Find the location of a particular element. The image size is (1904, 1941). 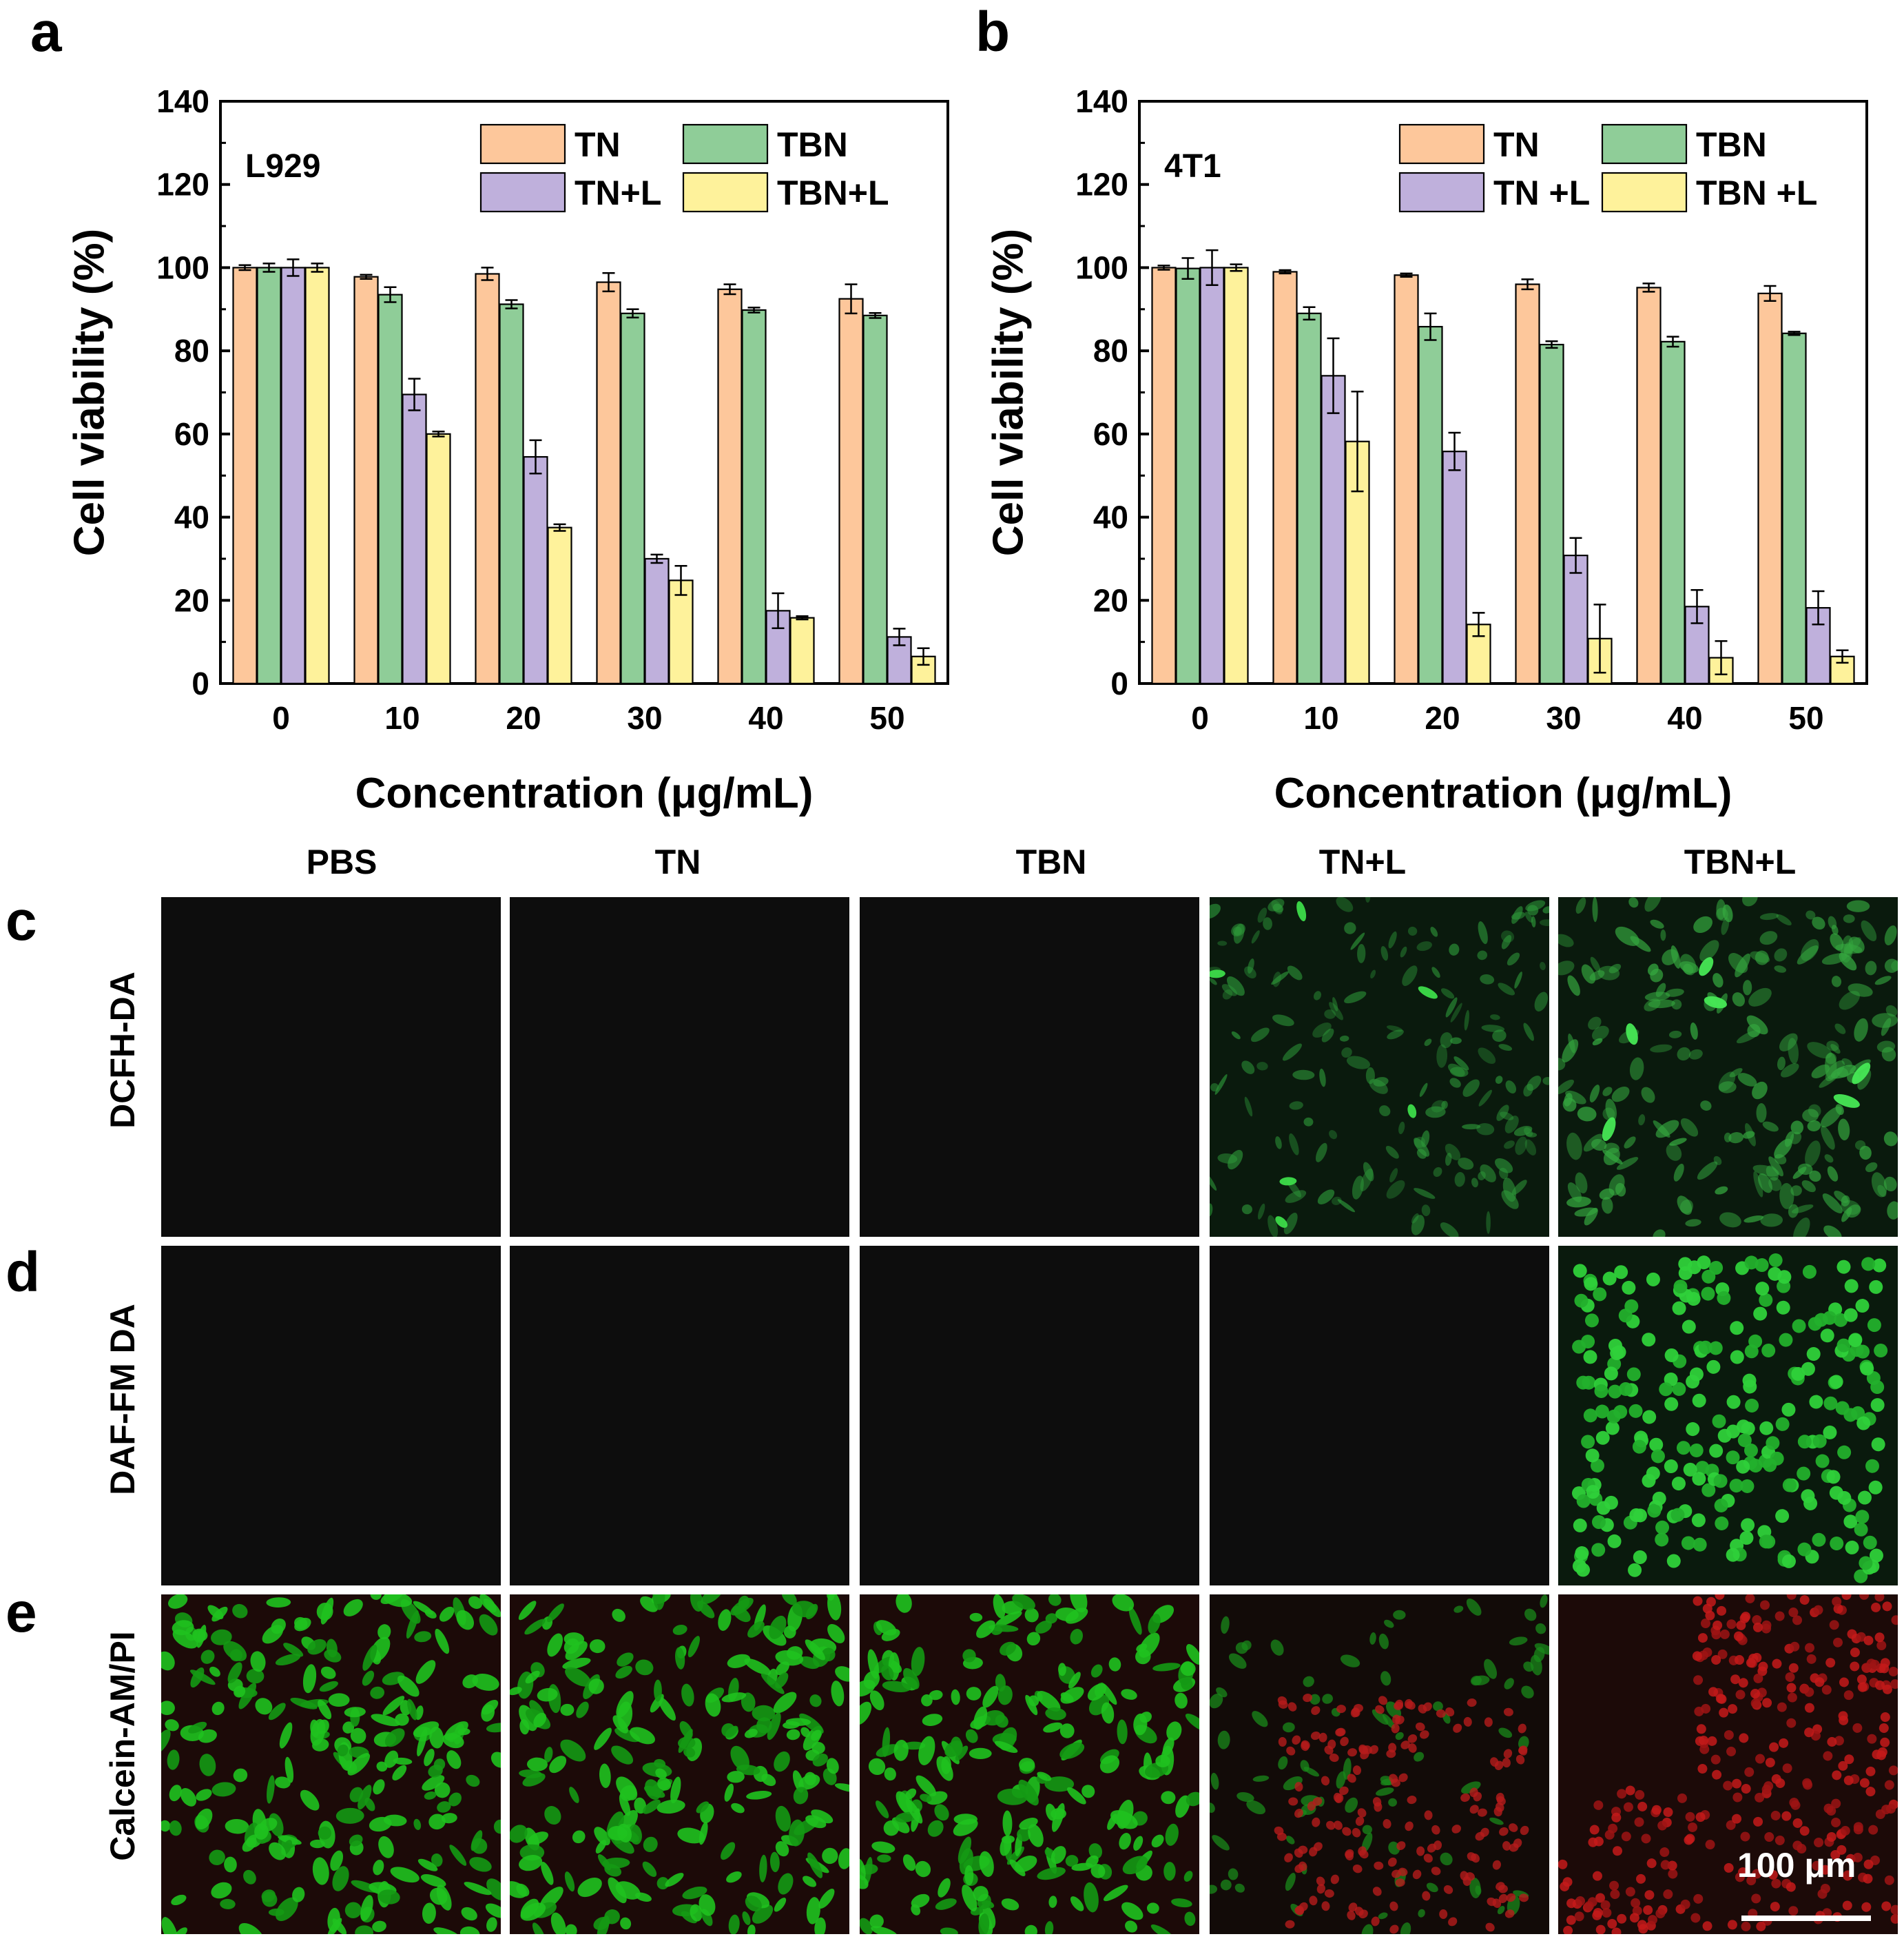

micrograph-dcfh-da-pbs is located at coordinates (331, 1067).